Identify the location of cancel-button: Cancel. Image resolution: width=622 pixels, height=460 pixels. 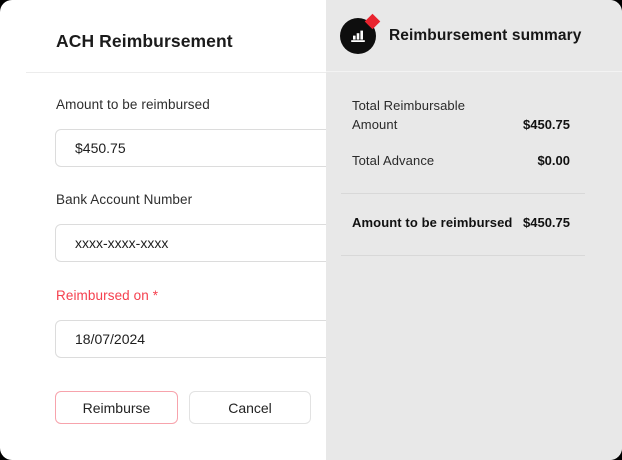
(250, 407).